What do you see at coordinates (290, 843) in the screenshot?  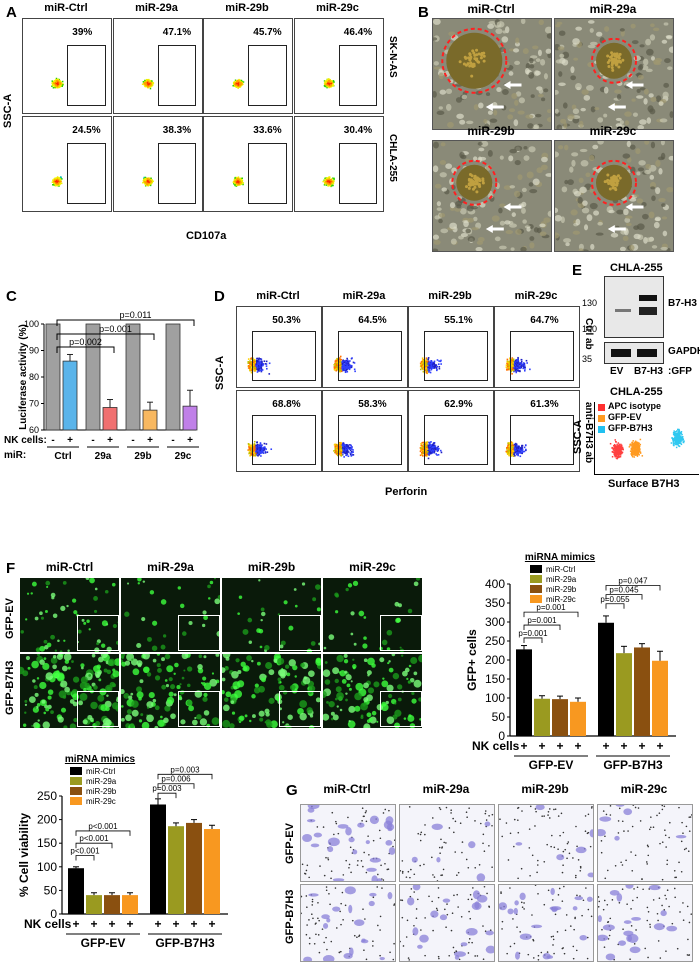 I see `panel-g-row-label: GFP-EV` at bounding box center [290, 843].